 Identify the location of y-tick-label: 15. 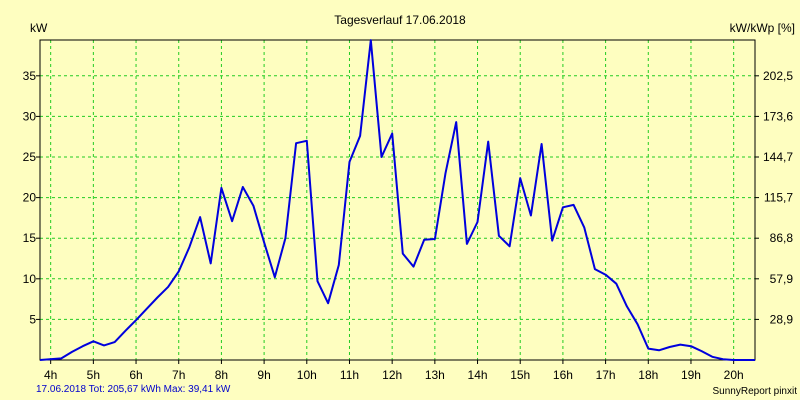
(30, 238).